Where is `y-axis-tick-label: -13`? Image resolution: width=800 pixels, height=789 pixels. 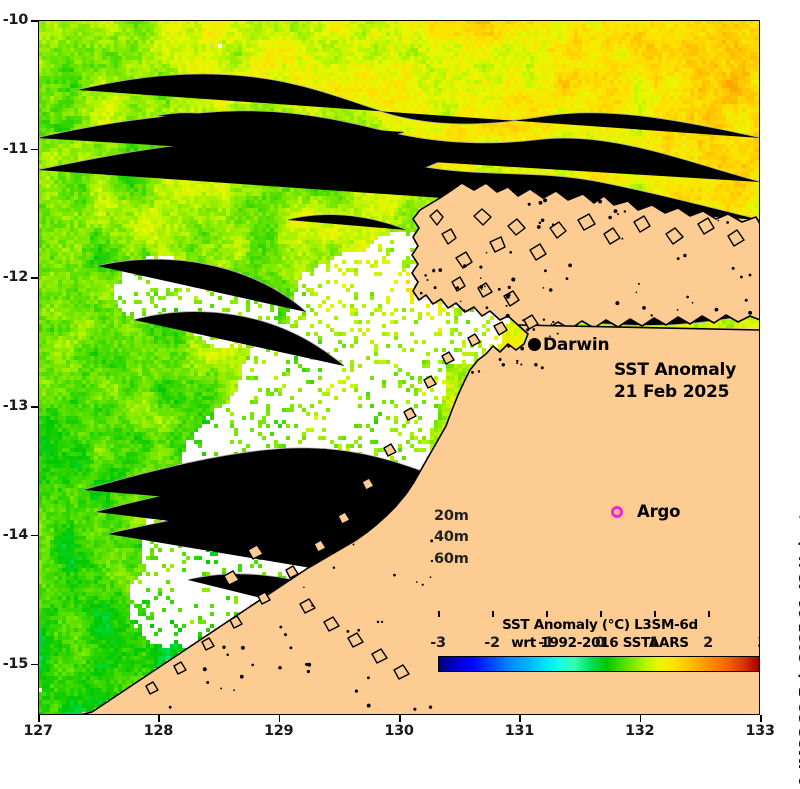 y-axis-tick-label: -13 is located at coordinates (15, 406).